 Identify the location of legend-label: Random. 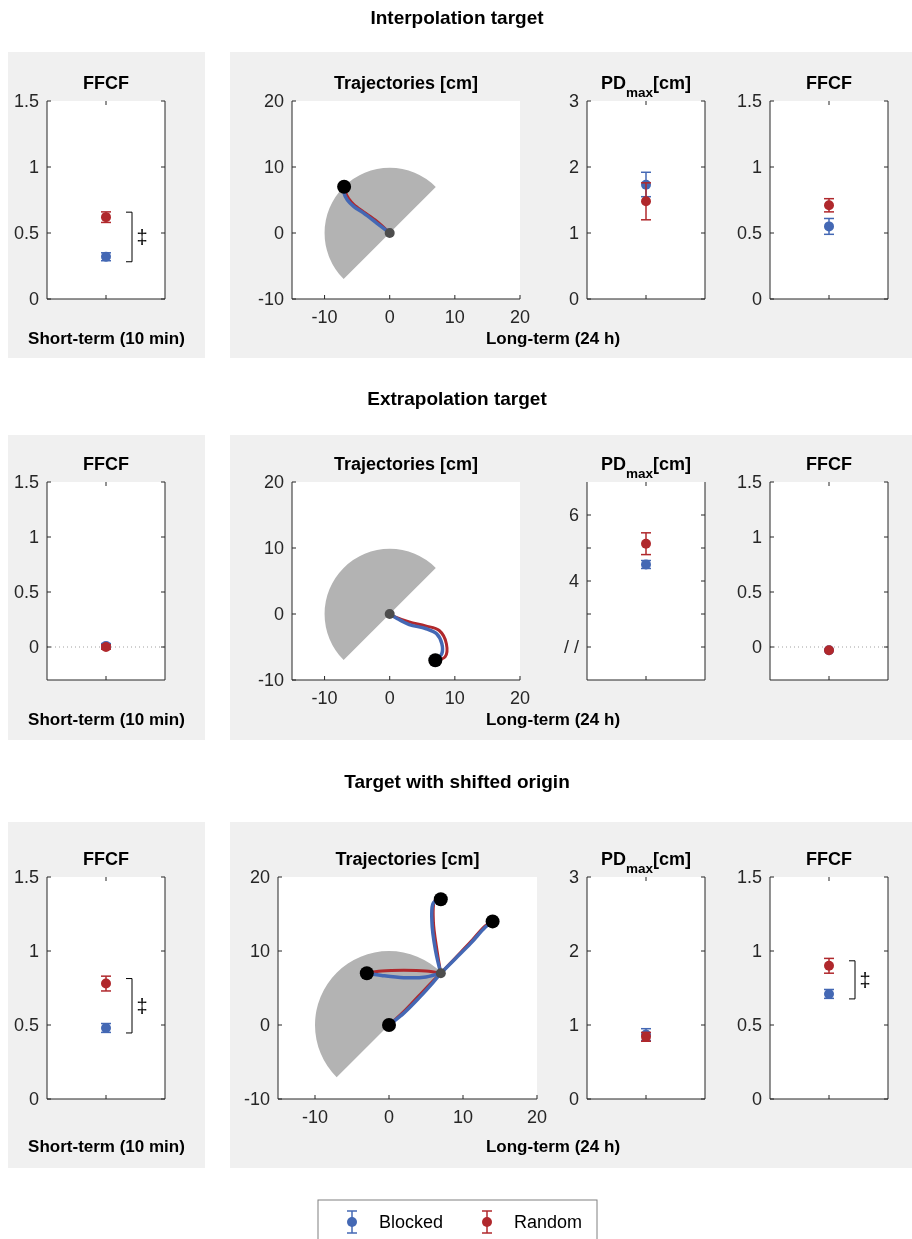
(548, 1222).